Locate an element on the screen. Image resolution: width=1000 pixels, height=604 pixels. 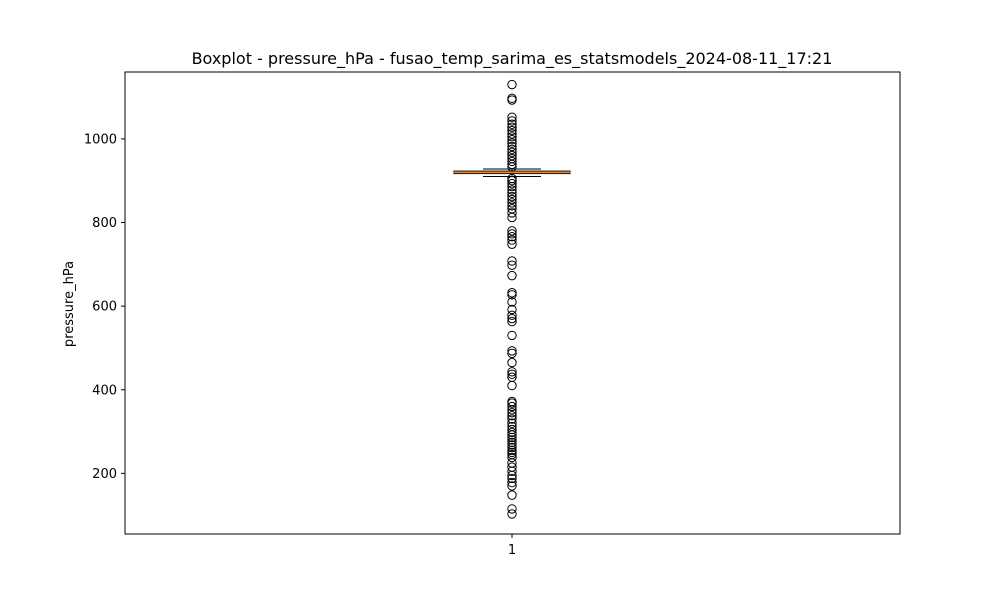
y-axis-ticks: 200 400 600 800 1000 is located at coordinates (104, 307).